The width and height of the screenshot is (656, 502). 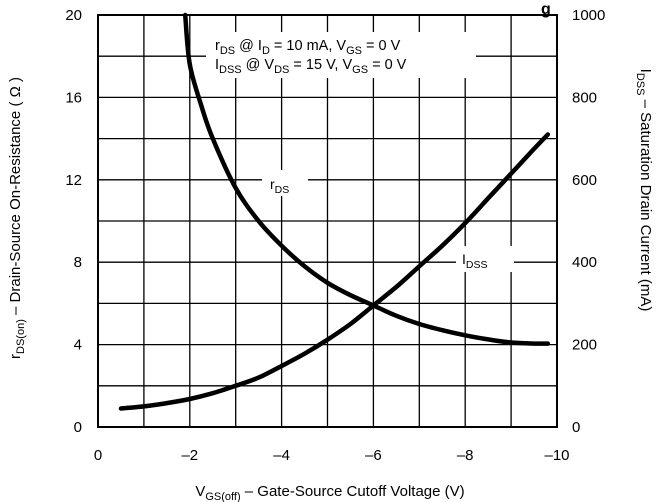 I want to click on y-left-tick-label: 8, so click(x=78, y=262).